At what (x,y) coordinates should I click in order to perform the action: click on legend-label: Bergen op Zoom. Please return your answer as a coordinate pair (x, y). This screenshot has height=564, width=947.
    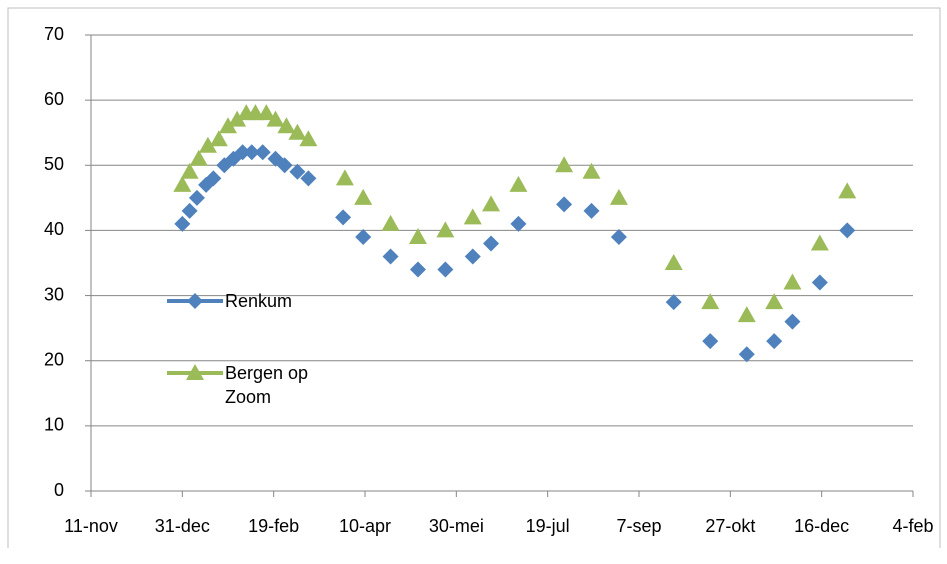
    Looking at the image, I should click on (267, 385).